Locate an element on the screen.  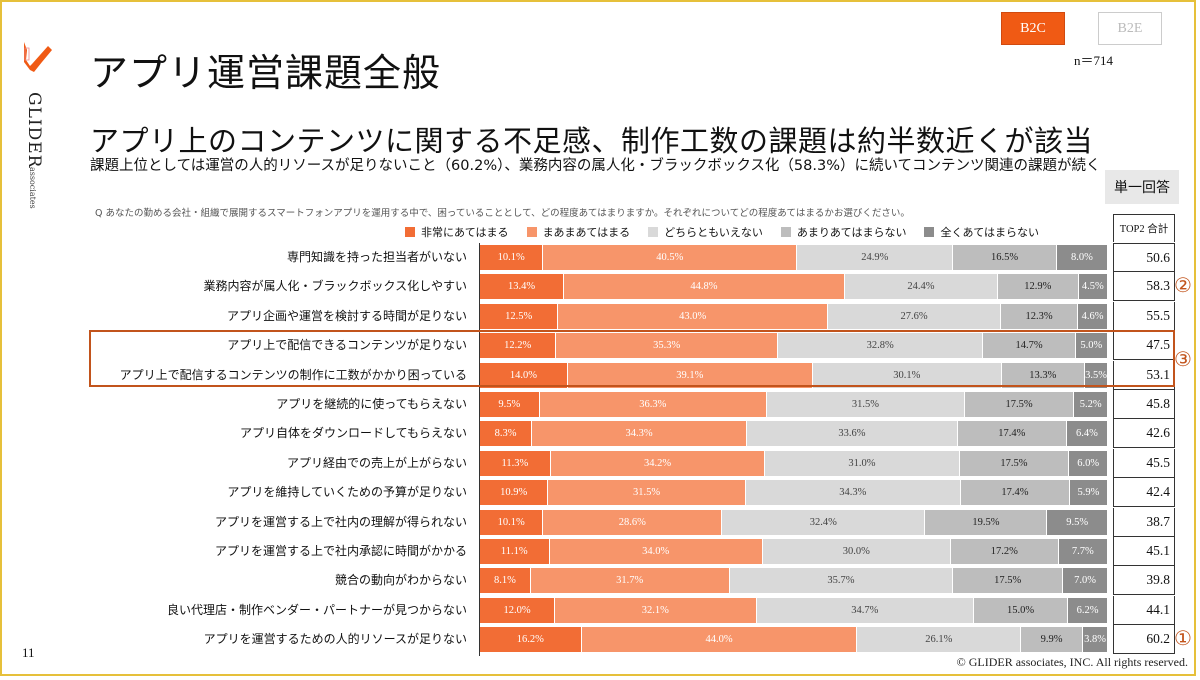
bar-segment: 10.9% is located at coordinates (514, 493).